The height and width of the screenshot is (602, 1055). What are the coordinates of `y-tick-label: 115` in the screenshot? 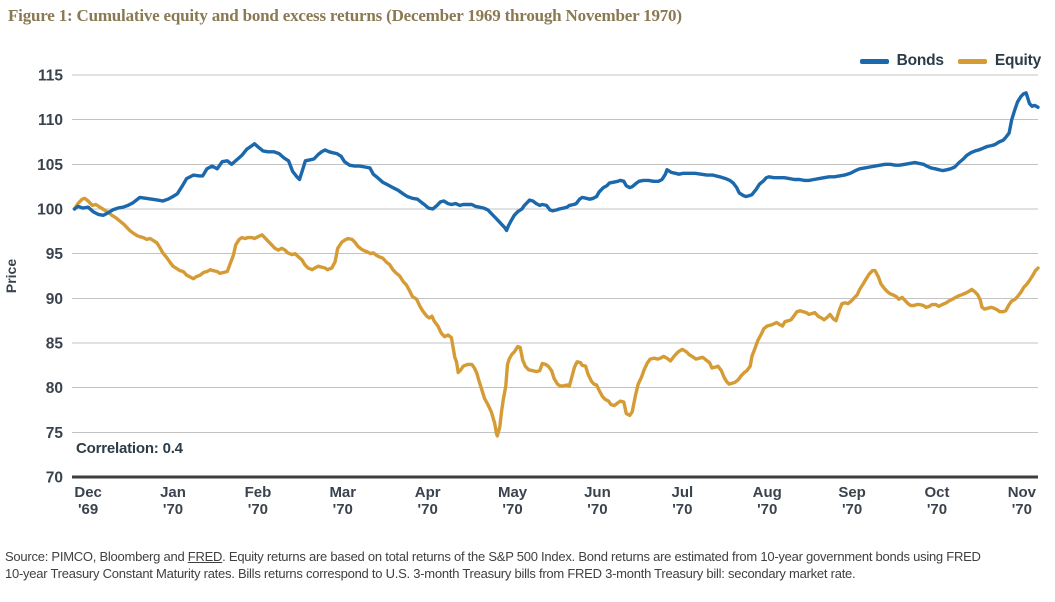 It's located at (50, 76).